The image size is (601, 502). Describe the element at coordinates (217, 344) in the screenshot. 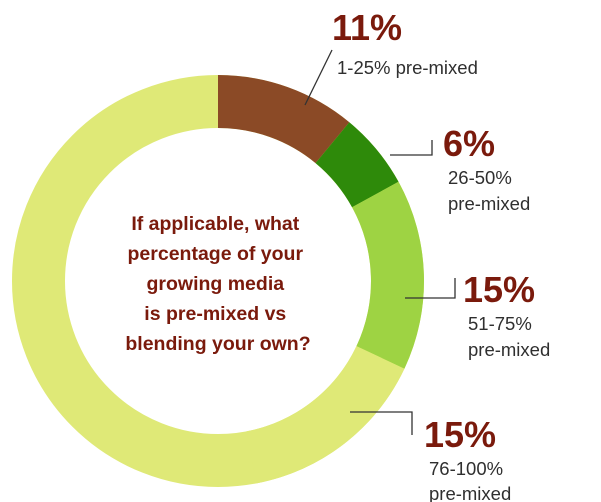

I see `chart-title-line: blending your own?` at that location.